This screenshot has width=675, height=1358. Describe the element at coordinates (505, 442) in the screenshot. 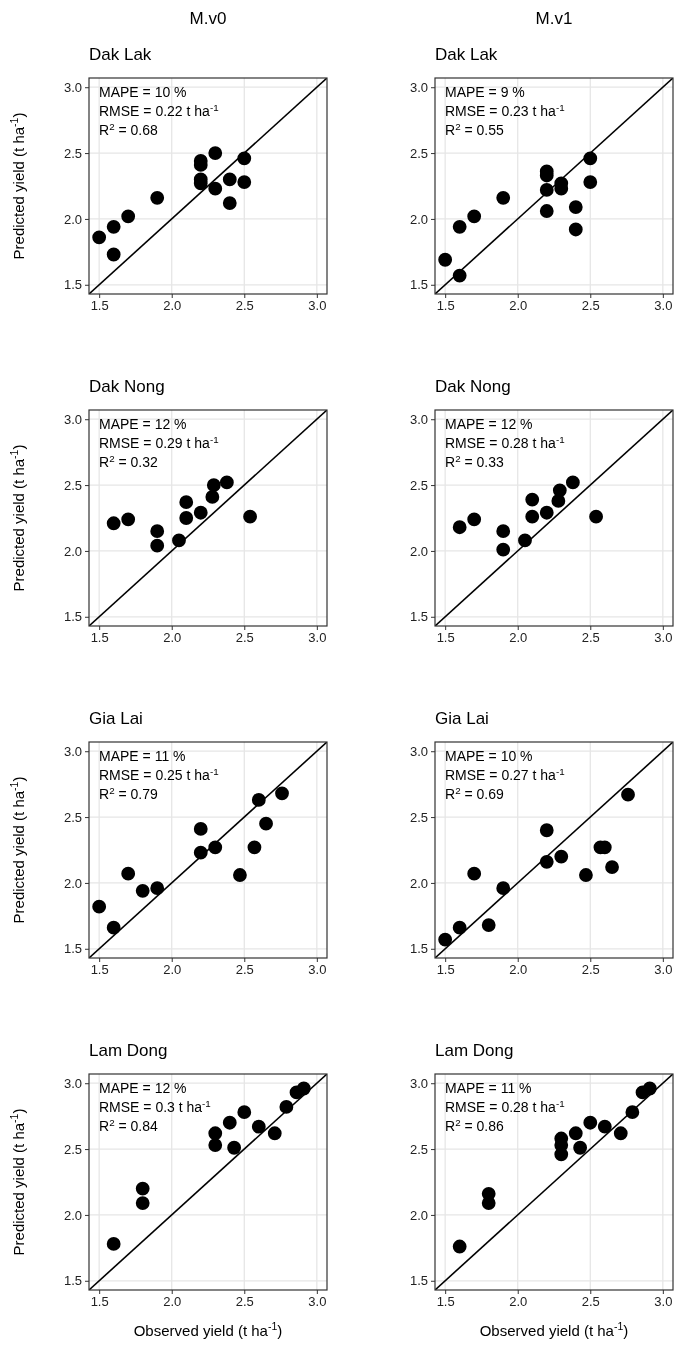

I see `annotation: RMSE = 0.28 t ha$^{-1}$` at that location.